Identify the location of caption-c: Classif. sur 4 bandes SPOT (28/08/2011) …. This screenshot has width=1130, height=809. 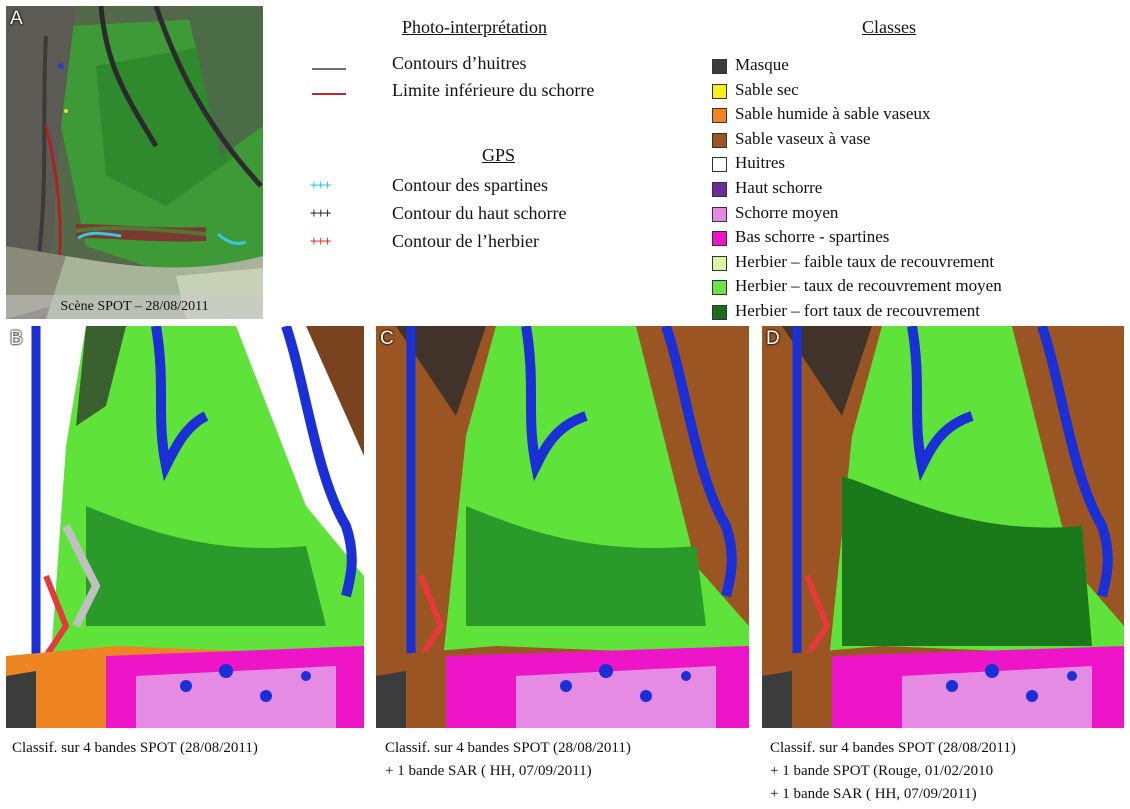
(508, 760).